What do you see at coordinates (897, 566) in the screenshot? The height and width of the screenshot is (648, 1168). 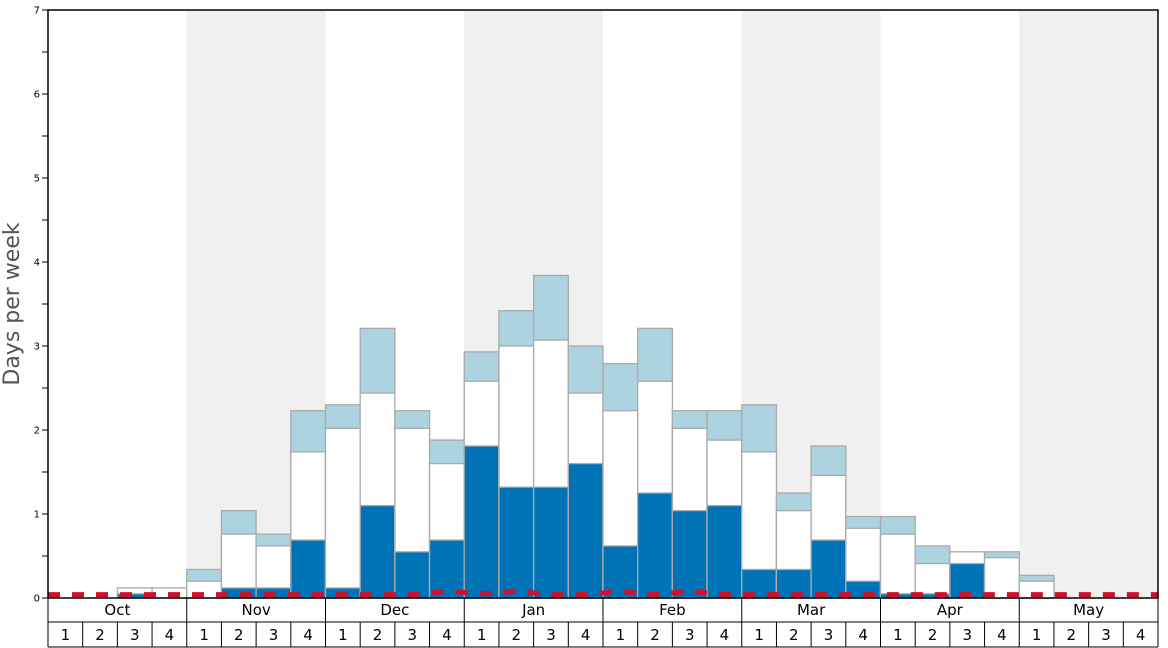 I see `bar-s2-w25` at bounding box center [897, 566].